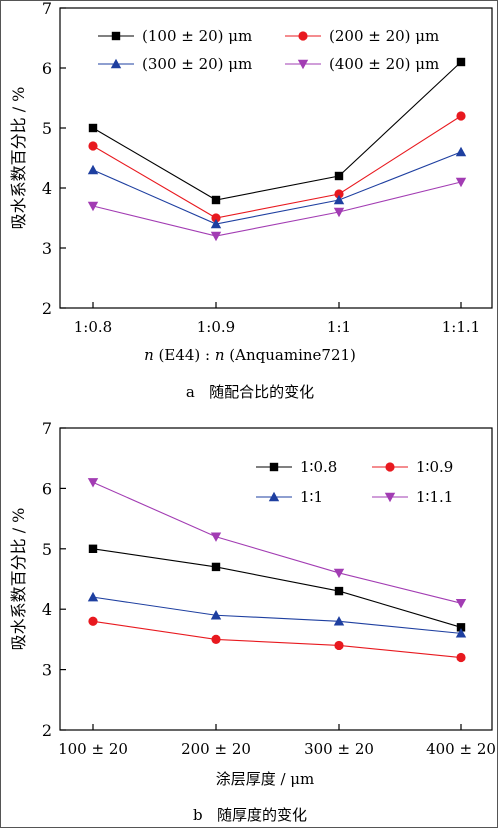  I want to click on chart-a-legend-label-4: (400 ± 20) μm, so click(384, 64).